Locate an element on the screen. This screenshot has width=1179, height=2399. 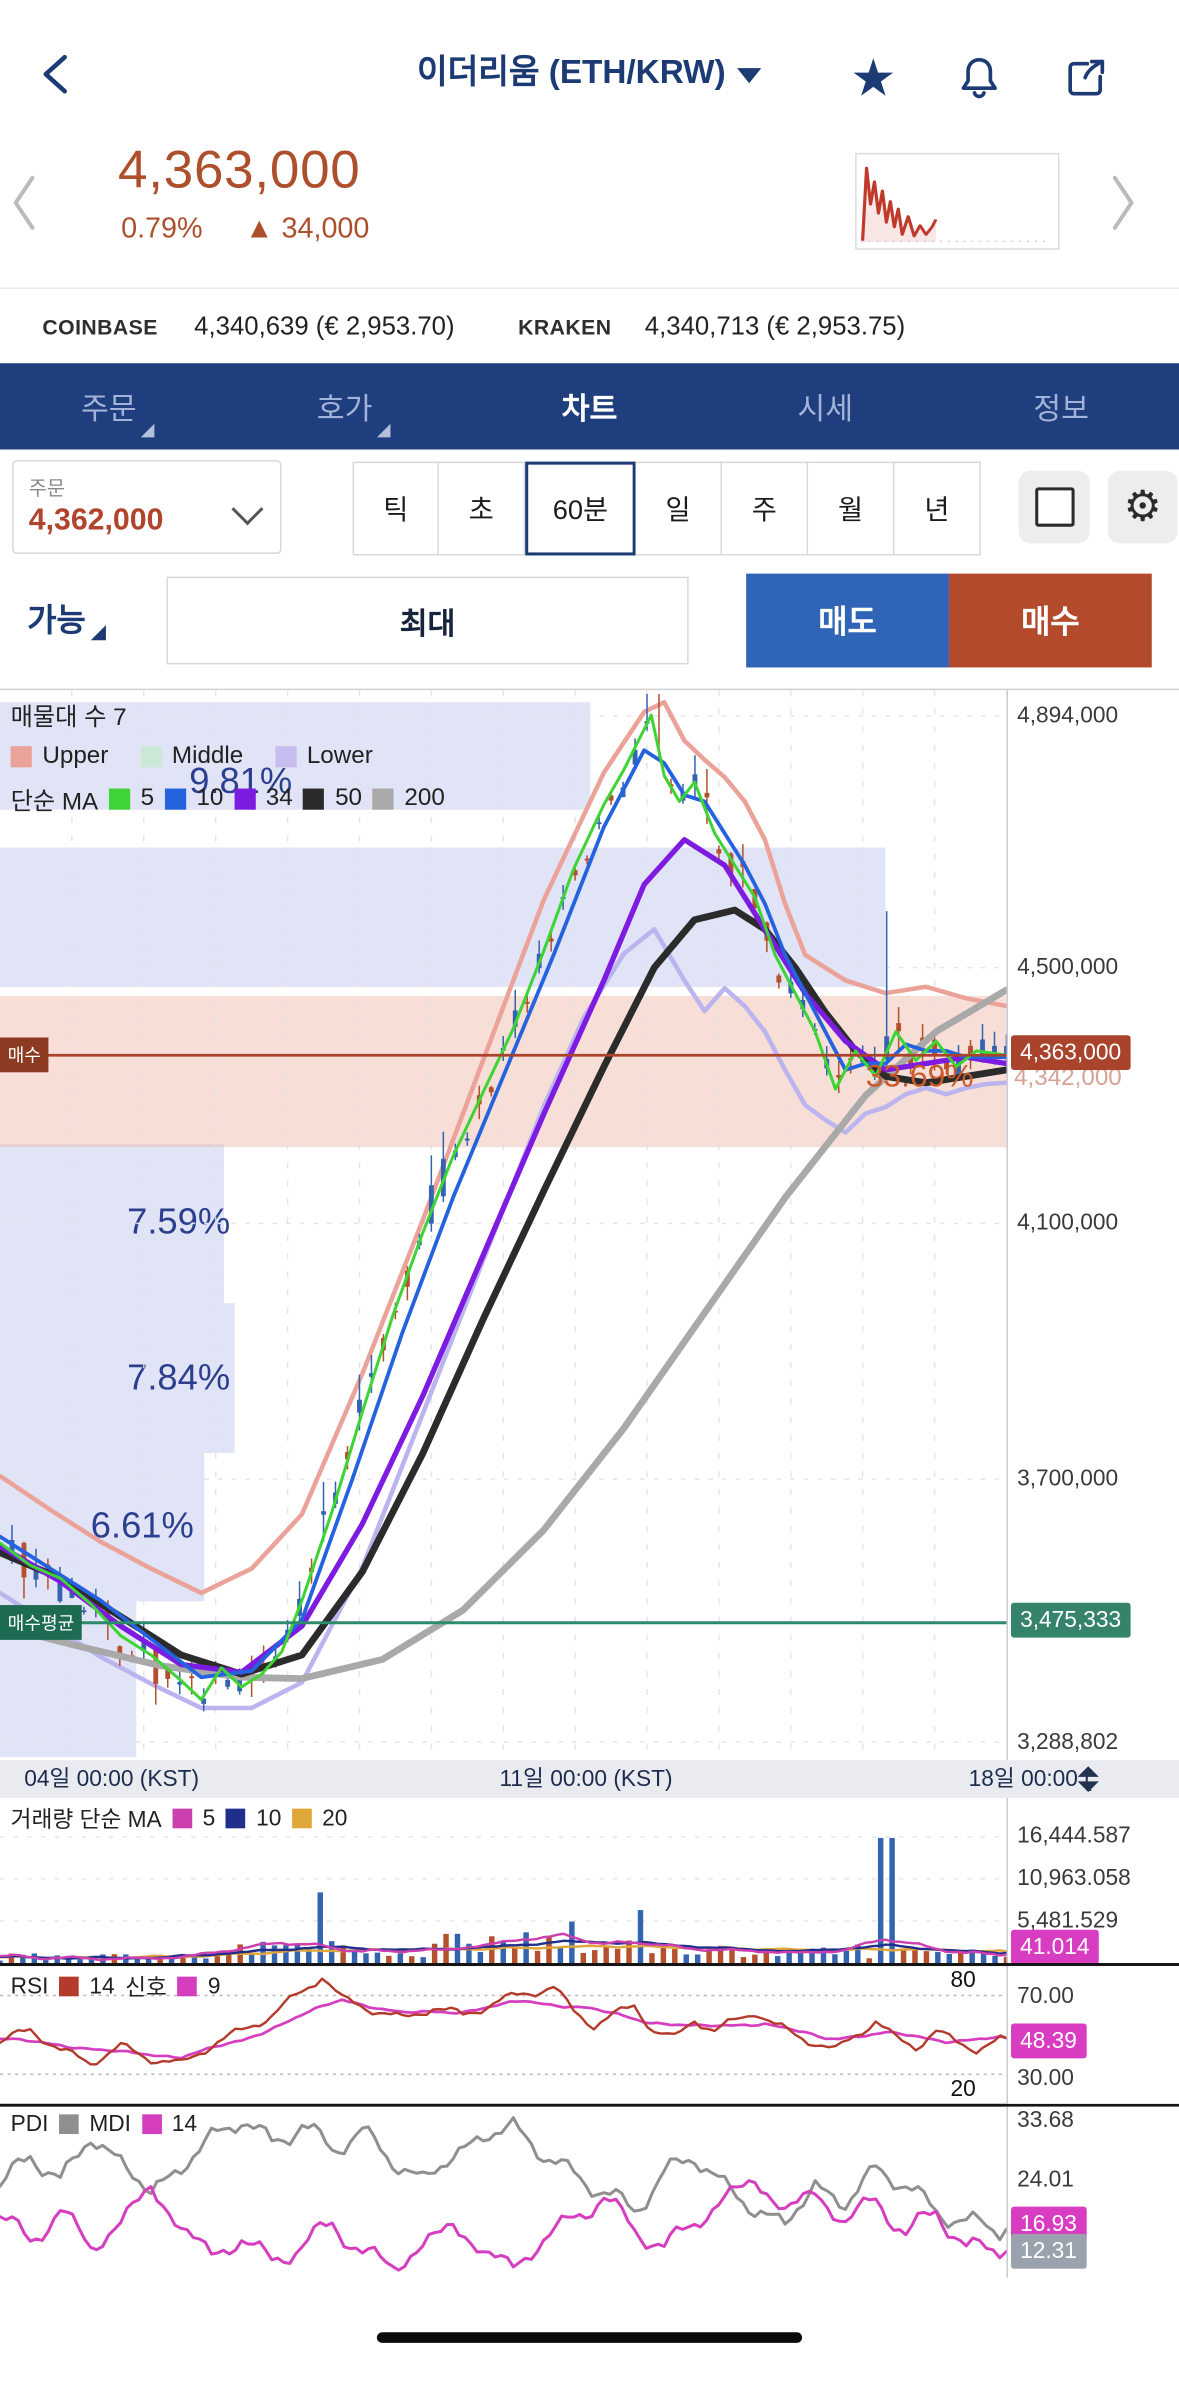
checkbox-icon is located at coordinates (1054, 507).